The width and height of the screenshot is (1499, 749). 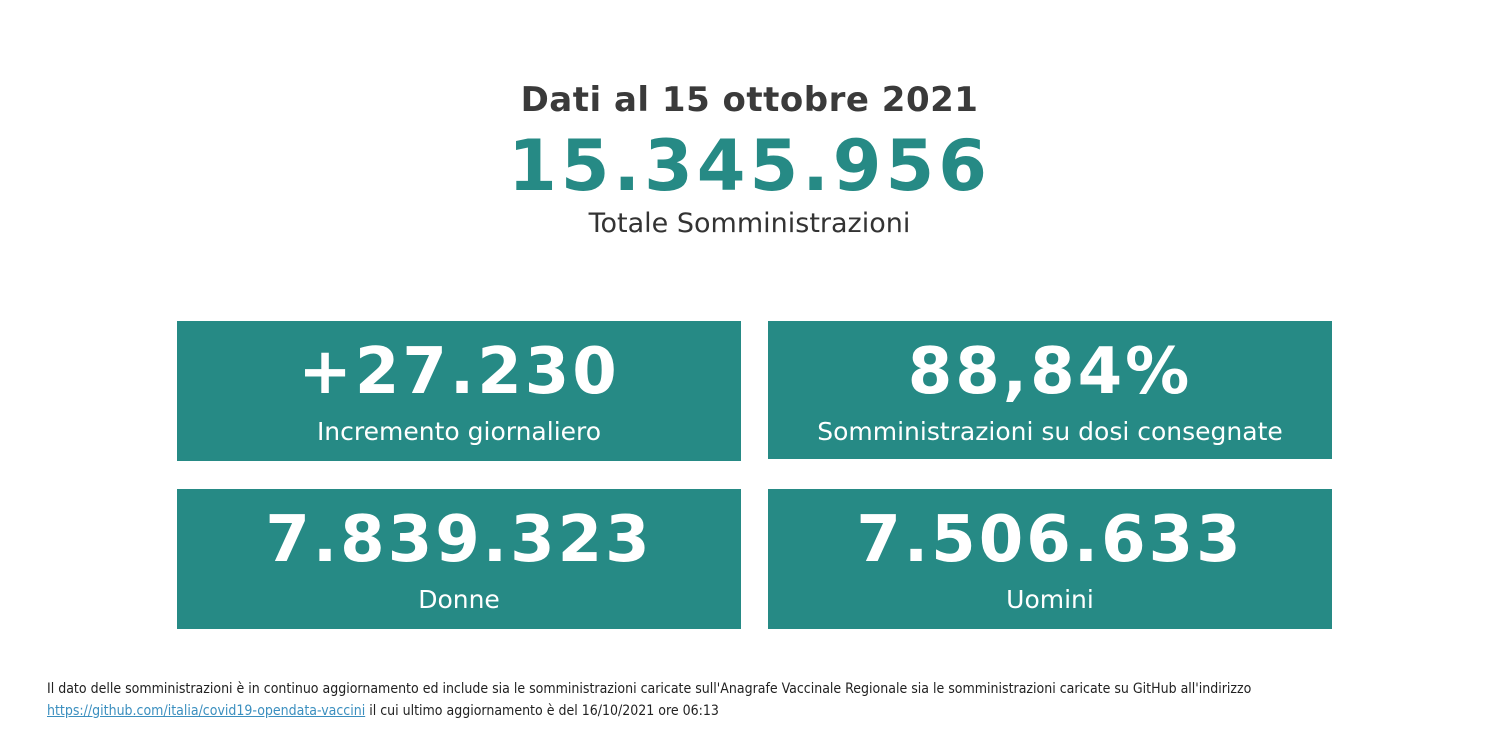 I want to click on total-administrations-value: 15.345.956, so click(x=749, y=166).